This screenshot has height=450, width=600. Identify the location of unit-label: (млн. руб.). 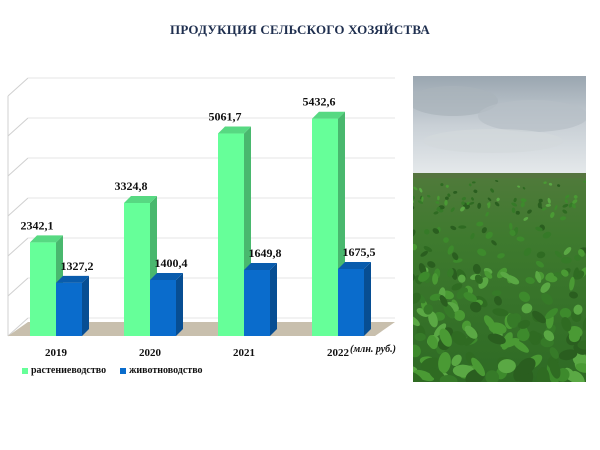
(373, 349).